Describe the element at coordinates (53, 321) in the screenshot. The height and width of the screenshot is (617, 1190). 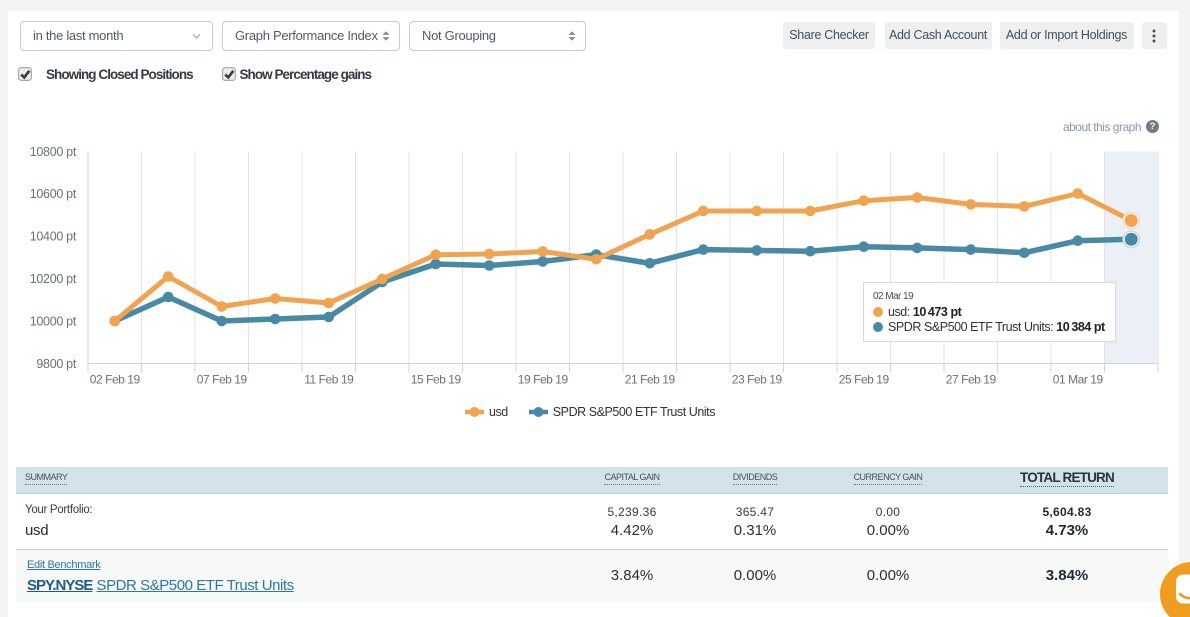
I see `svg-text: 10000 pt` at that location.